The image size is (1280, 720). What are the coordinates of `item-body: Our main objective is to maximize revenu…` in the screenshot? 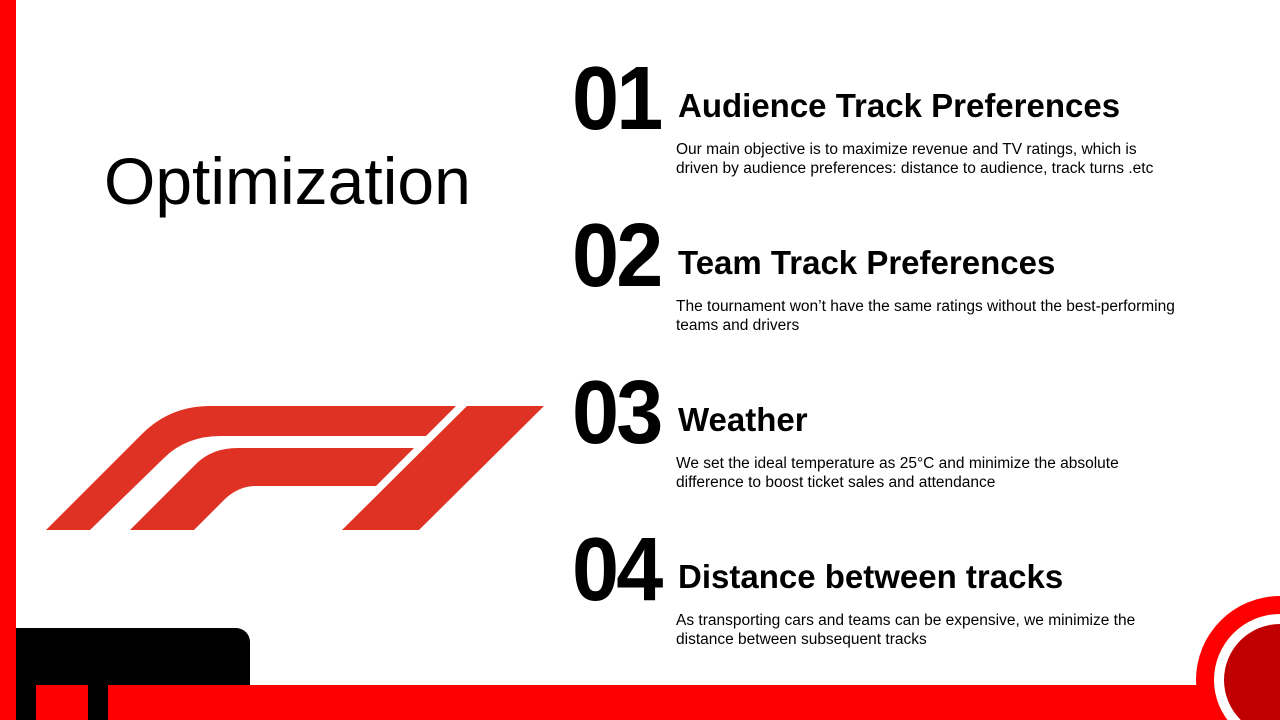 It's located at (915, 159).